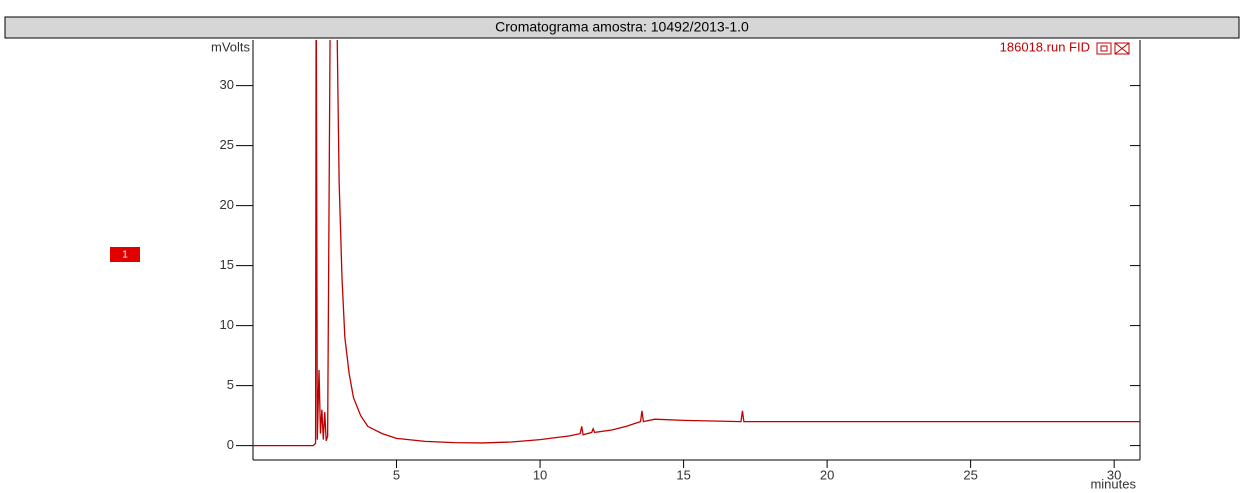 Image resolution: width=1242 pixels, height=493 pixels. I want to click on peak-marker-label: 1, so click(125, 255).